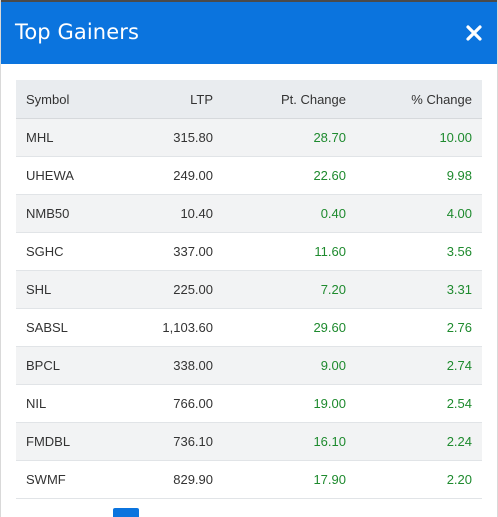  I want to click on table-row: SHL 225.00 7.20 3.31, so click(249, 289).